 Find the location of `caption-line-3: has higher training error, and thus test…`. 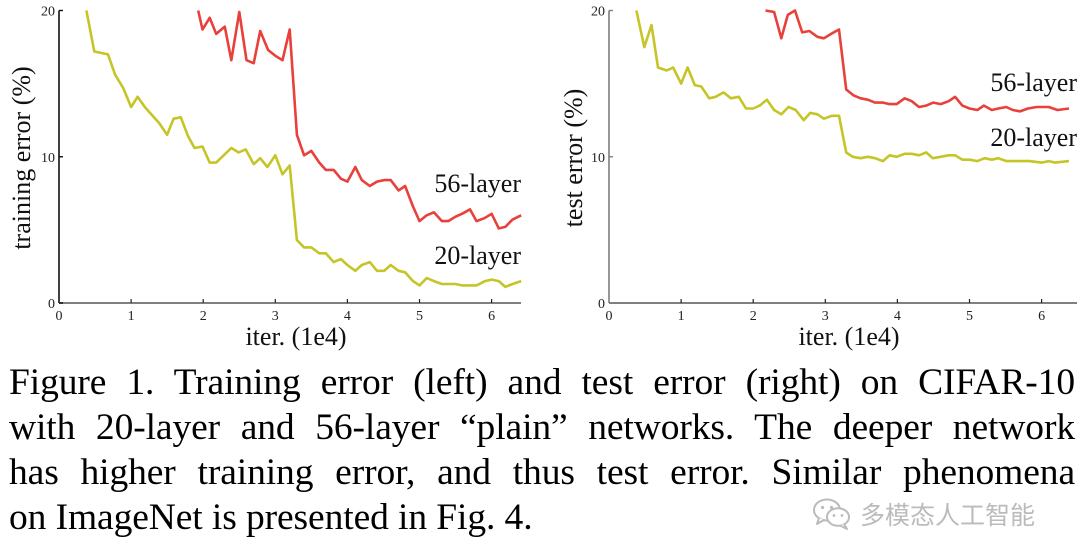

caption-line-3: has higher training error, and thus test… is located at coordinates (542, 472).